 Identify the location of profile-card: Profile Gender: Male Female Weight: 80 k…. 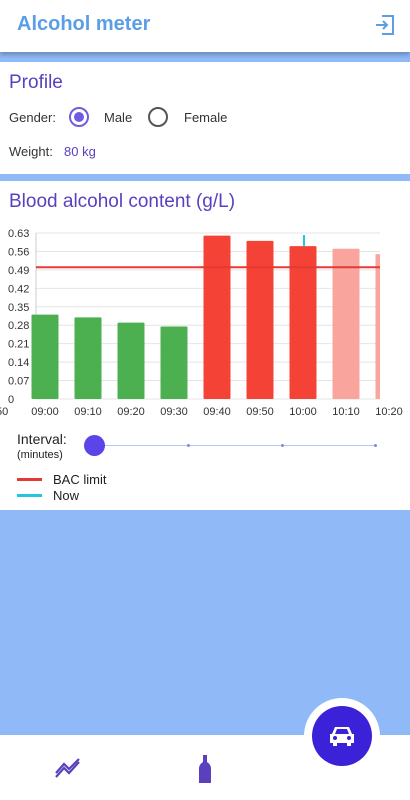
(205, 118).